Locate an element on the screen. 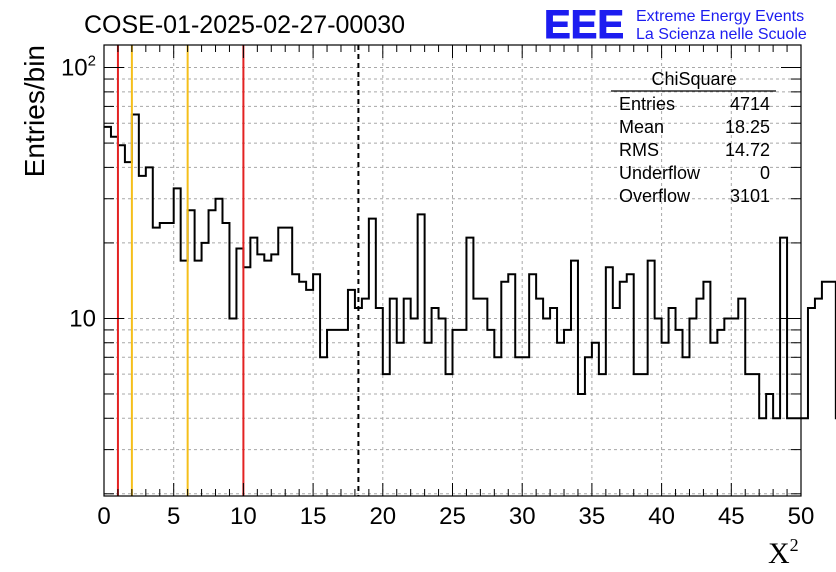 The width and height of the screenshot is (836, 572). stats-label: Underflow is located at coordinates (660, 173).